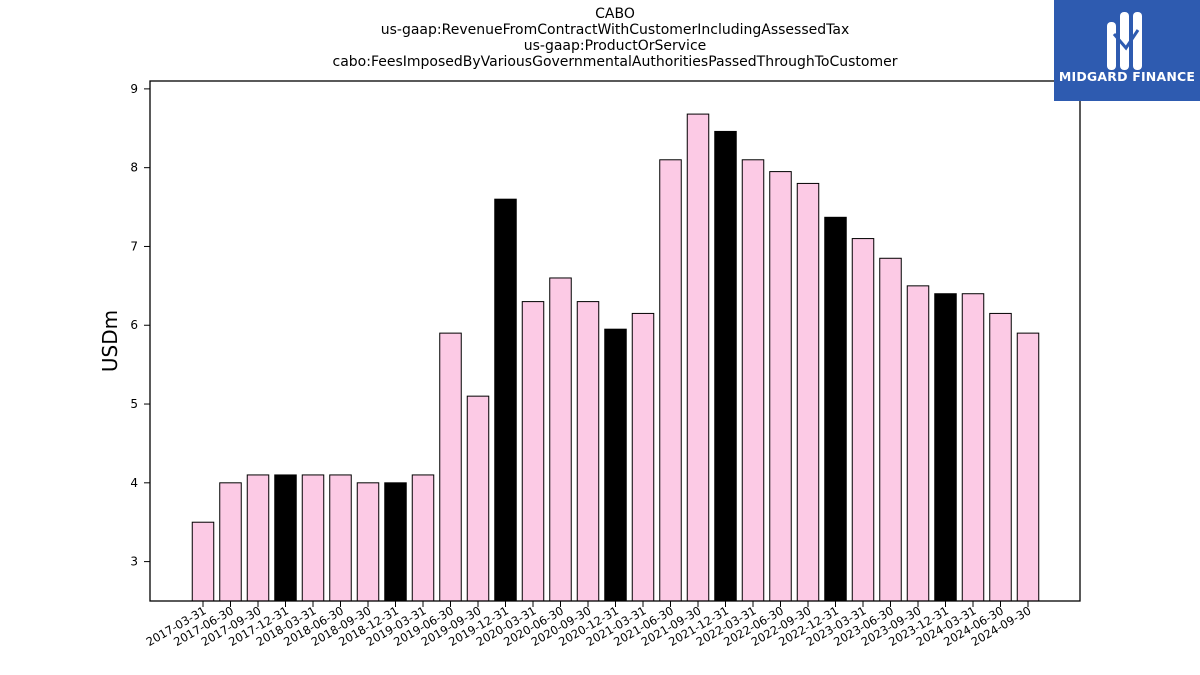 The height and width of the screenshot is (675, 1200). Describe the element at coordinates (615, 46) in the screenshot. I see `chart-subtitle-axis: us-gaap:ProductOrService` at that location.